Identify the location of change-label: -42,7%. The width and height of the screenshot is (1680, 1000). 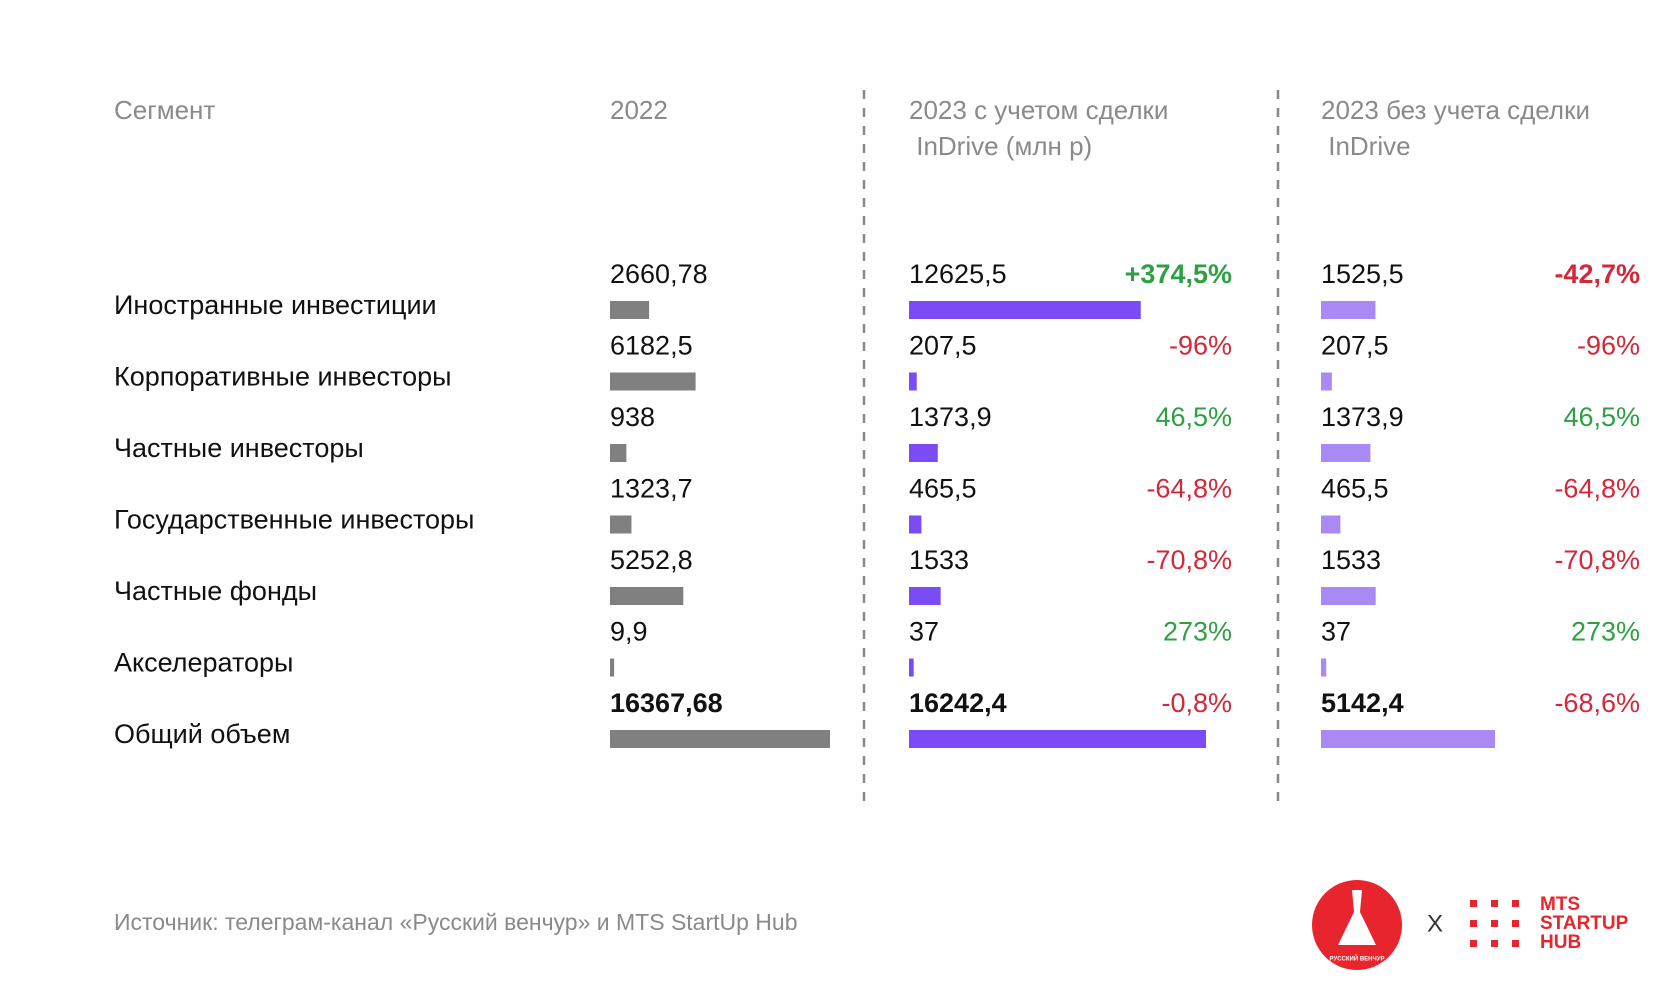
(1597, 274).